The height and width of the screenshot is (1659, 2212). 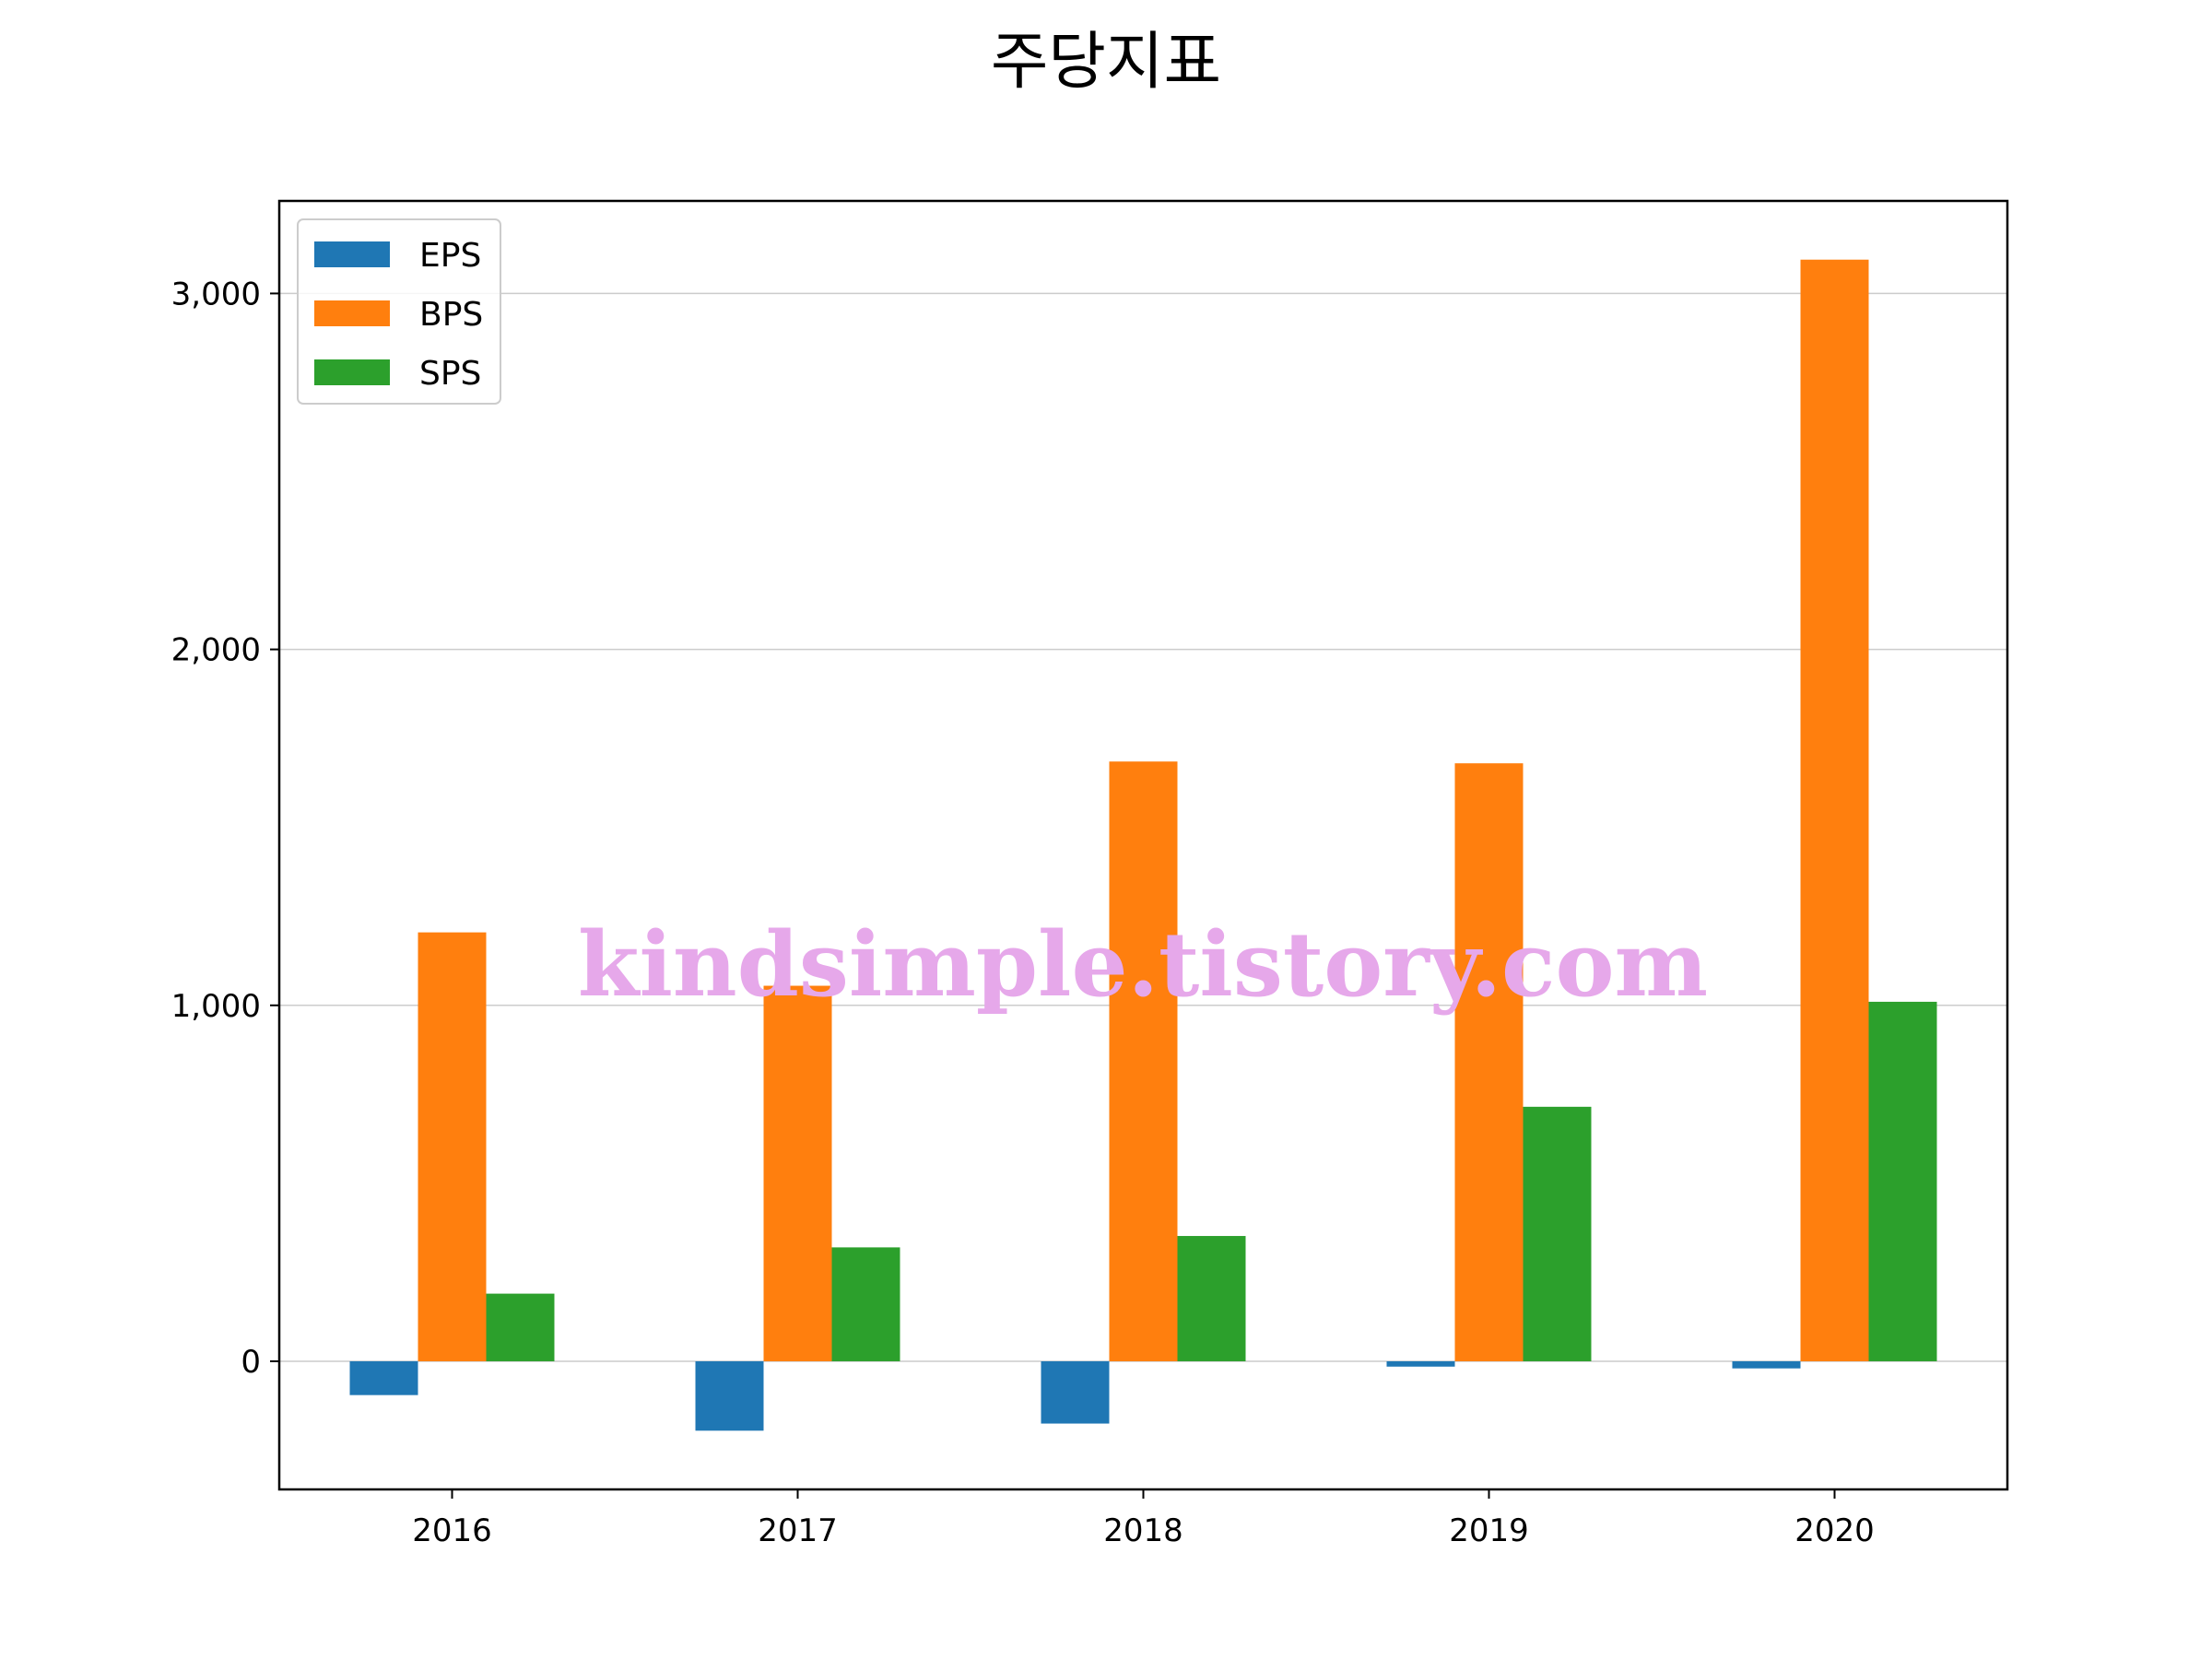 I want to click on bar-sps-2020, so click(x=1902, y=1181).